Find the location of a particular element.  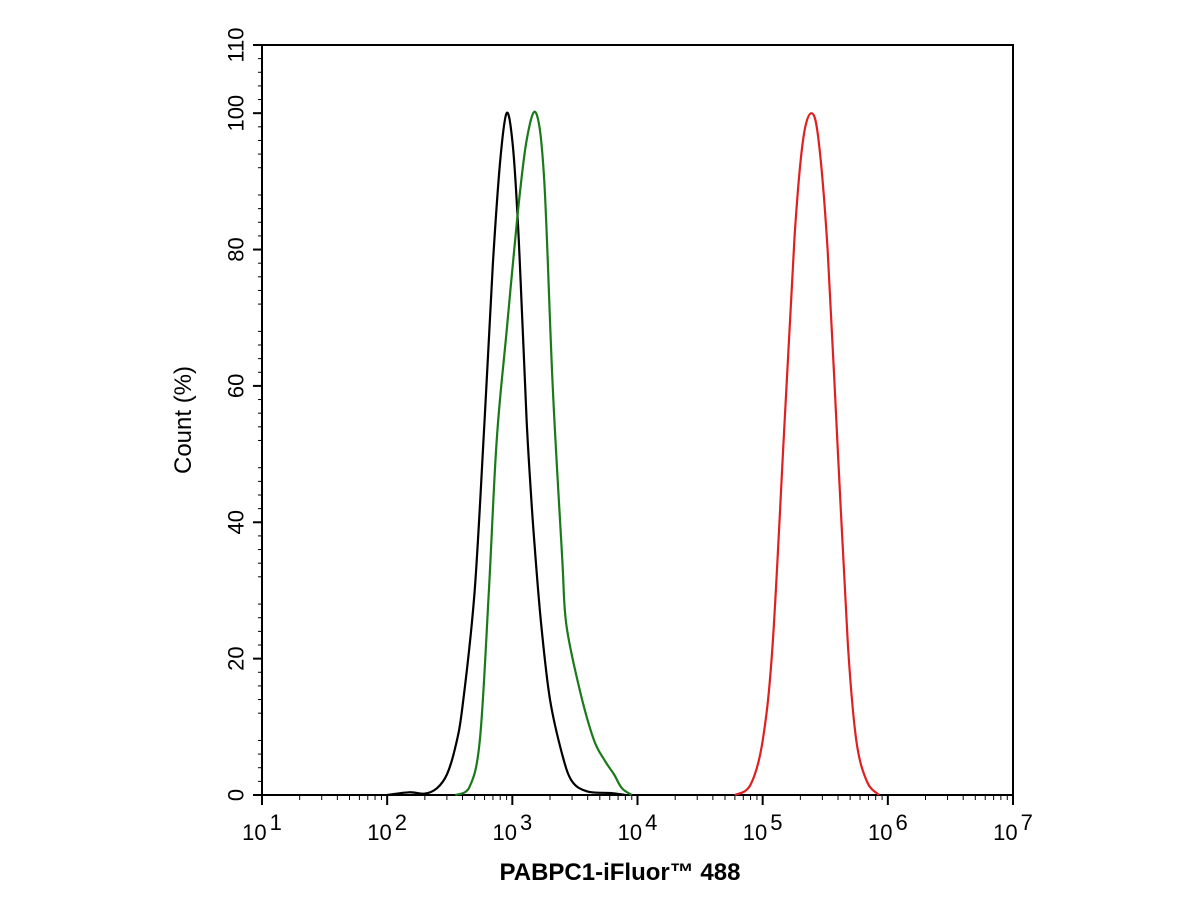

x-tick-label: 10 7 is located at coordinates (1013, 827).